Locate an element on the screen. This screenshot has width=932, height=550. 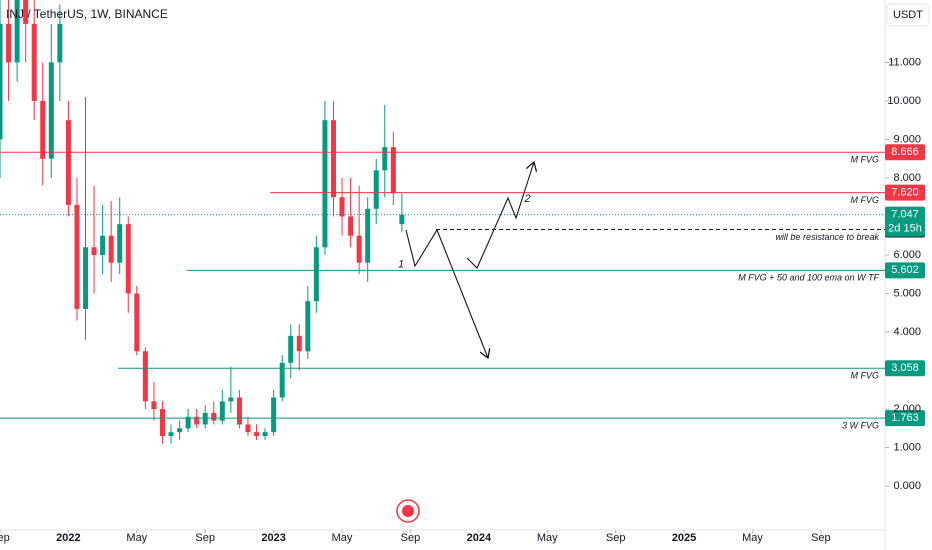
price-tag-label: 1.763 is located at coordinates (905, 418).